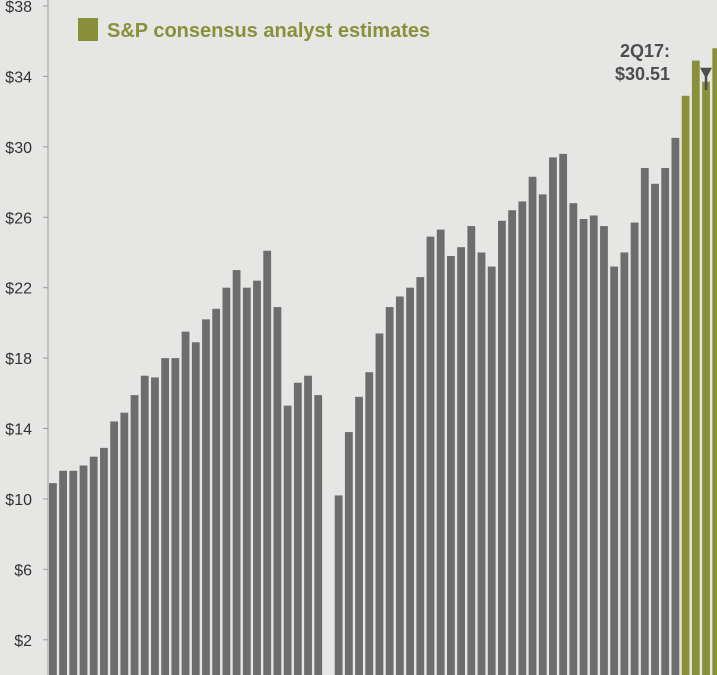 This screenshot has height=675, width=717. Describe the element at coordinates (642, 74) in the screenshot. I see `annotation-label-value: $30.51` at that location.